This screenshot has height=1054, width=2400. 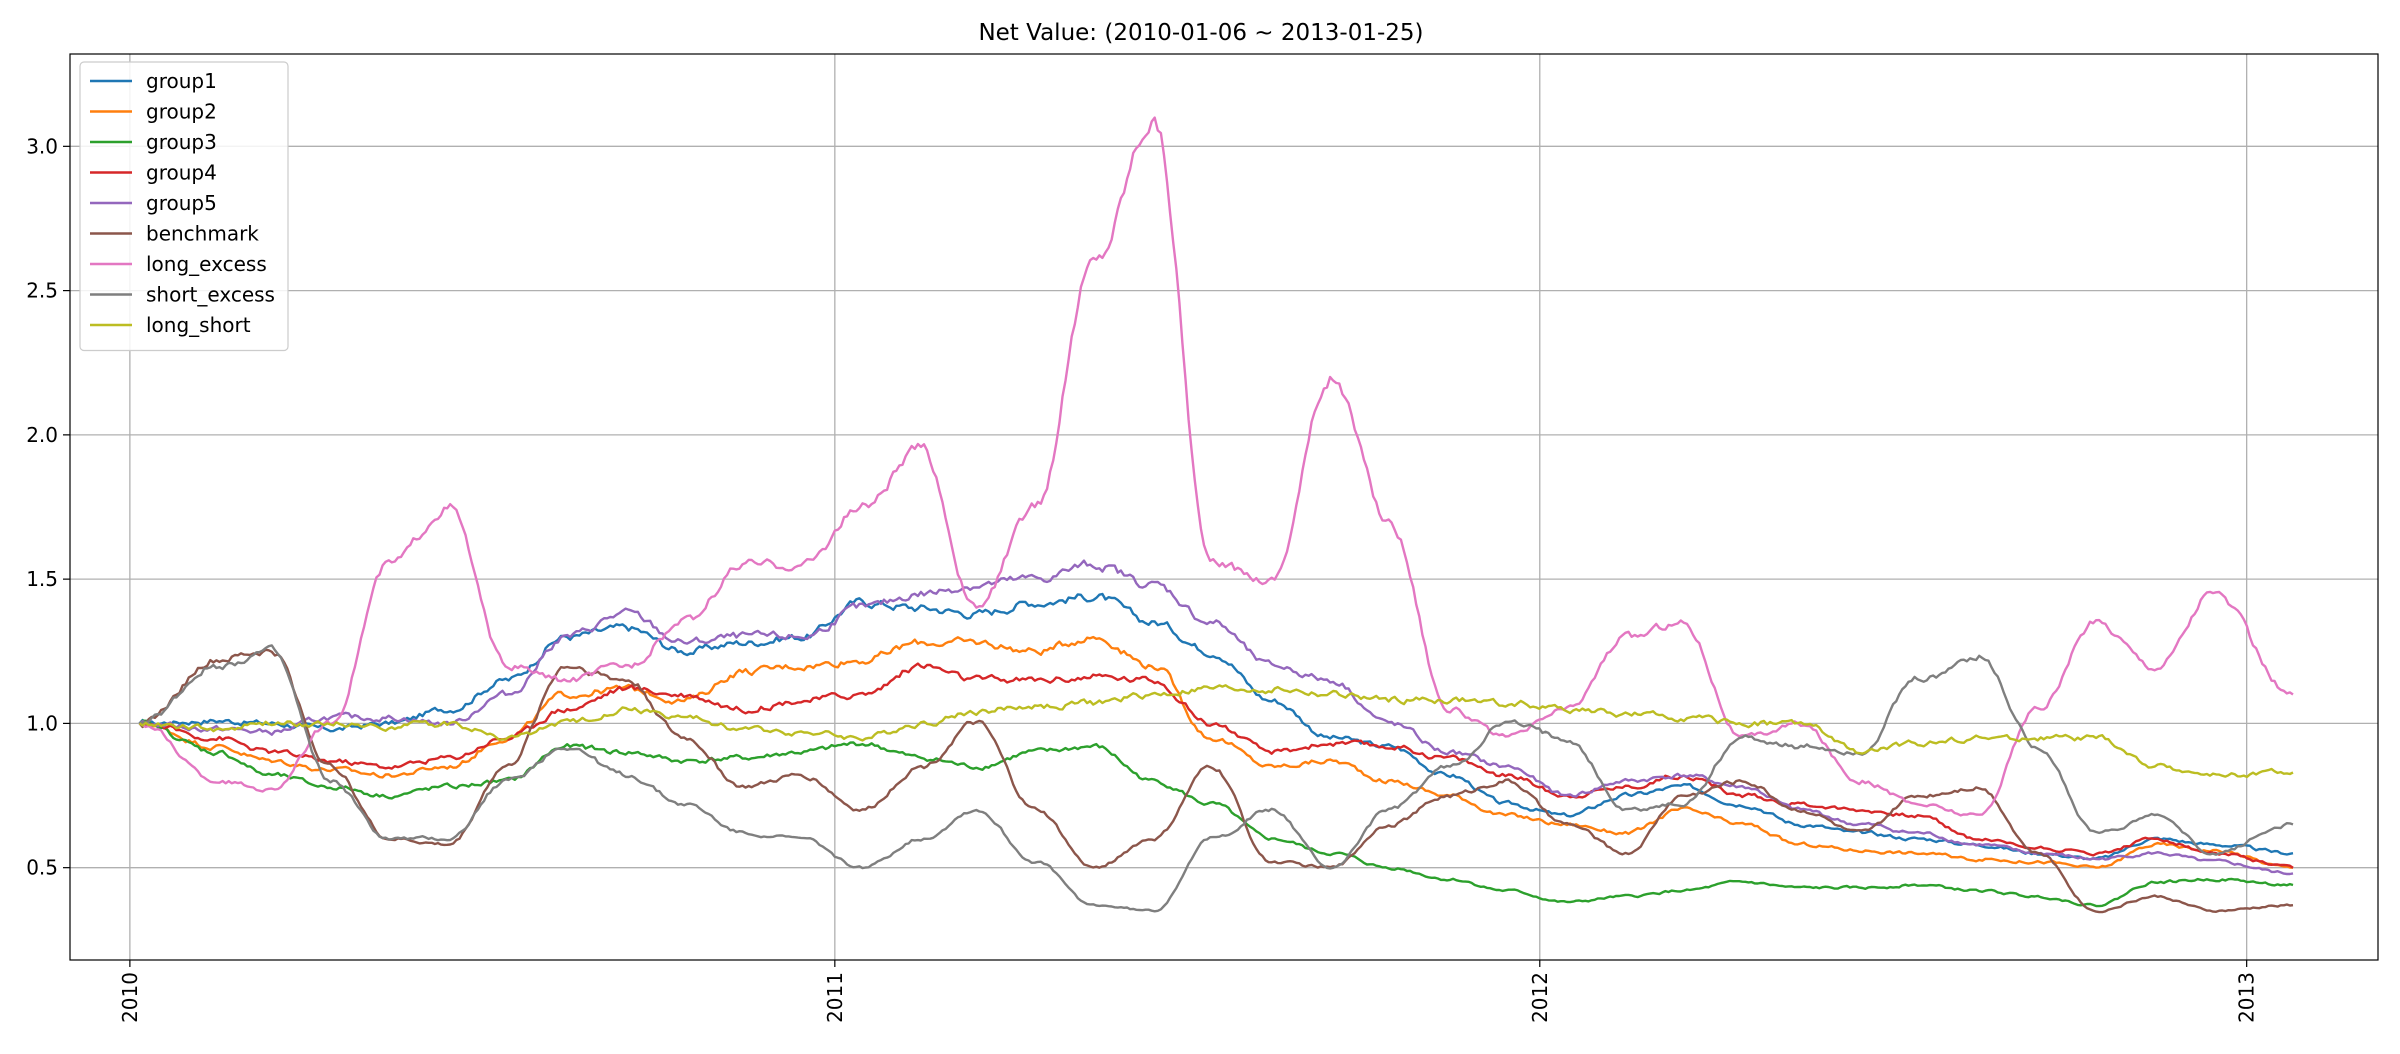 I want to click on legend-label-group1: group1, so click(x=181, y=81).